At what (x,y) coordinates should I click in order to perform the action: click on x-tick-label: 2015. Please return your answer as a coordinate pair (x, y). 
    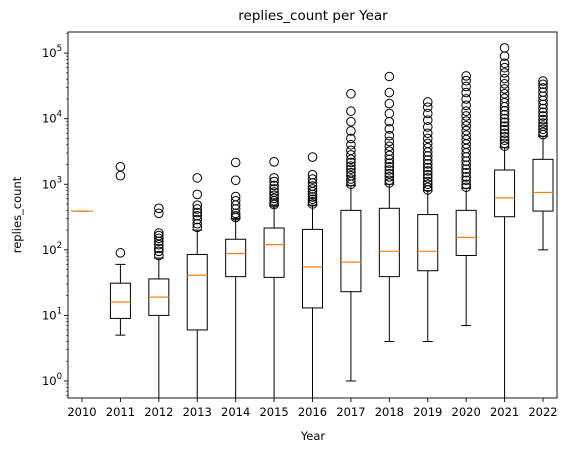
    Looking at the image, I should click on (273, 412).